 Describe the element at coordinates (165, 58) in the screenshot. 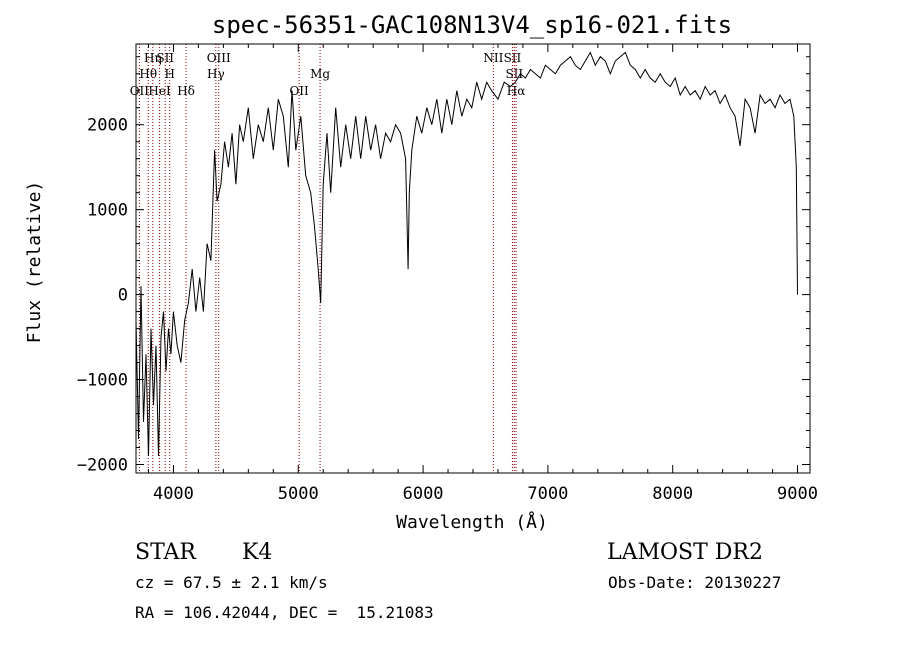

I see `line-marker-label-4: SII` at that location.